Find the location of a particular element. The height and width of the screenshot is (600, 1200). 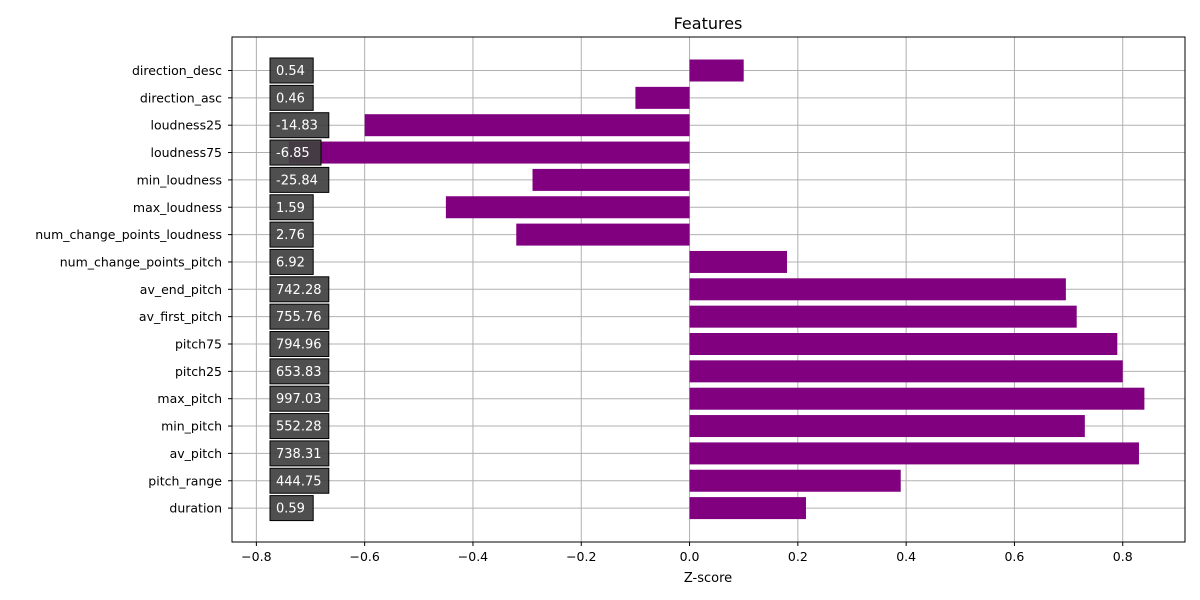

value-label: 742.28 is located at coordinates (299, 290).